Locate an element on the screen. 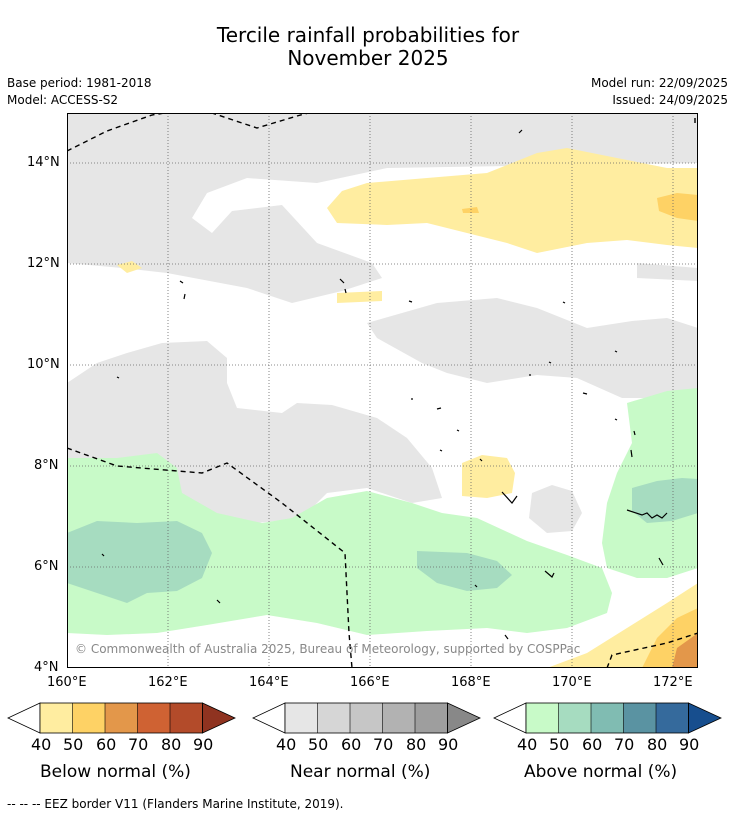 This screenshot has width=736, height=816. colorbar-title-above: Above normal (%) is located at coordinates (601, 772).